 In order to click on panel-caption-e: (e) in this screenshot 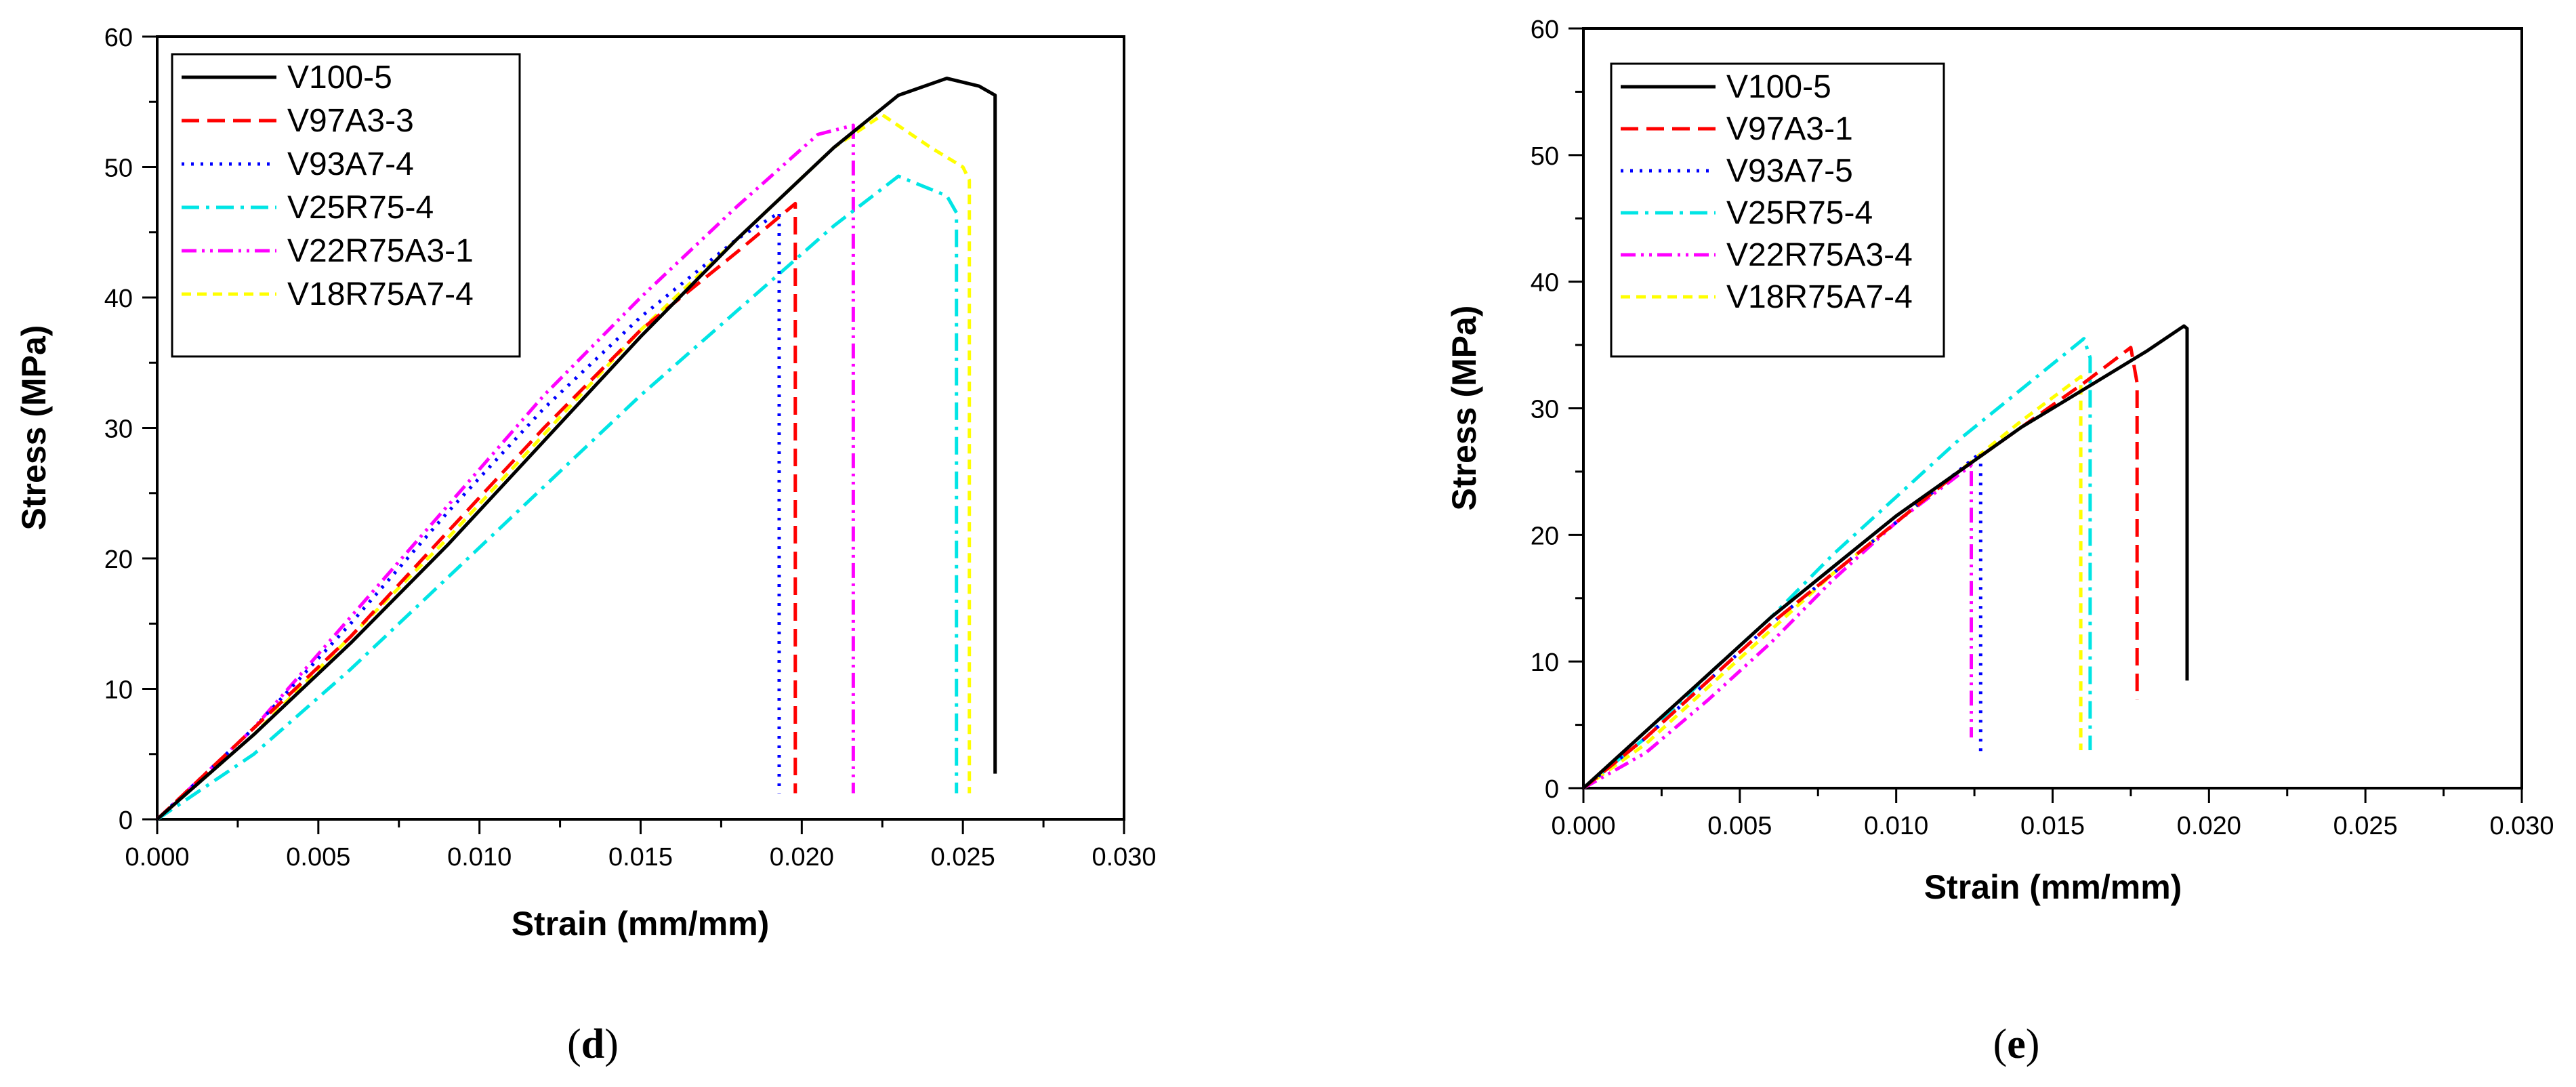, I will do `click(2016, 1044)`.